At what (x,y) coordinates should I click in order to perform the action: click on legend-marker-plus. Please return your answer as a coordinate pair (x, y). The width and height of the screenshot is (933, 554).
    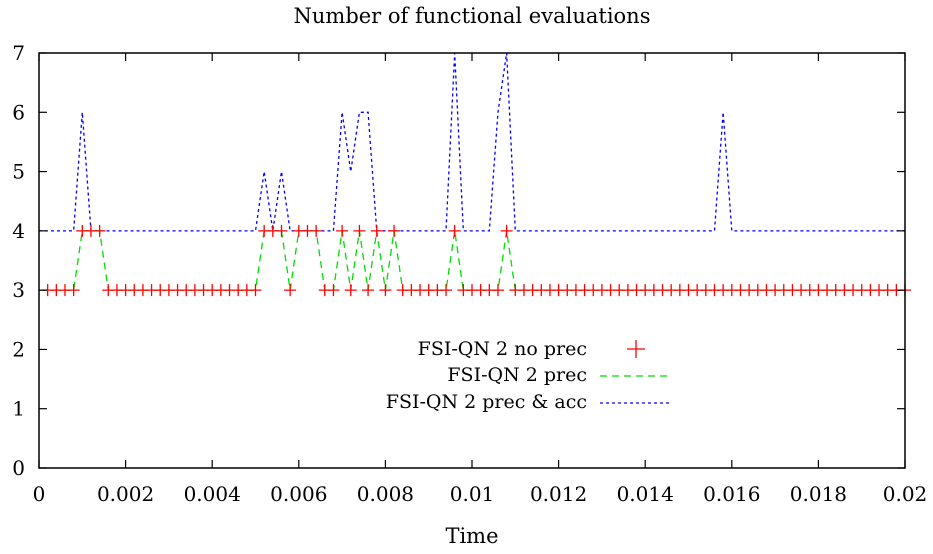
    Looking at the image, I should click on (636, 349).